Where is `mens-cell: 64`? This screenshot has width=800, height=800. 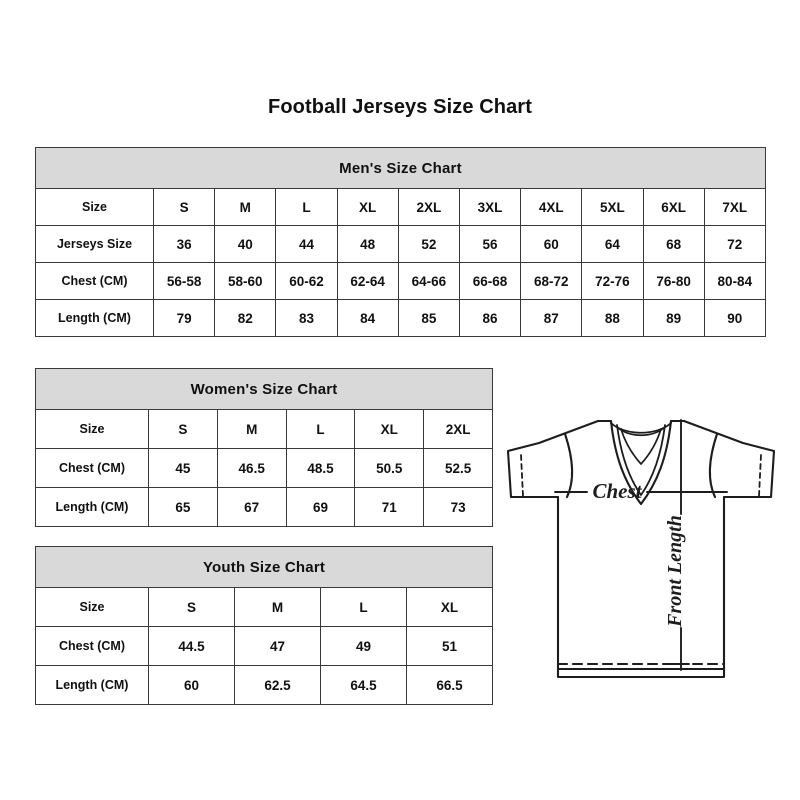
mens-cell: 64 is located at coordinates (612, 244).